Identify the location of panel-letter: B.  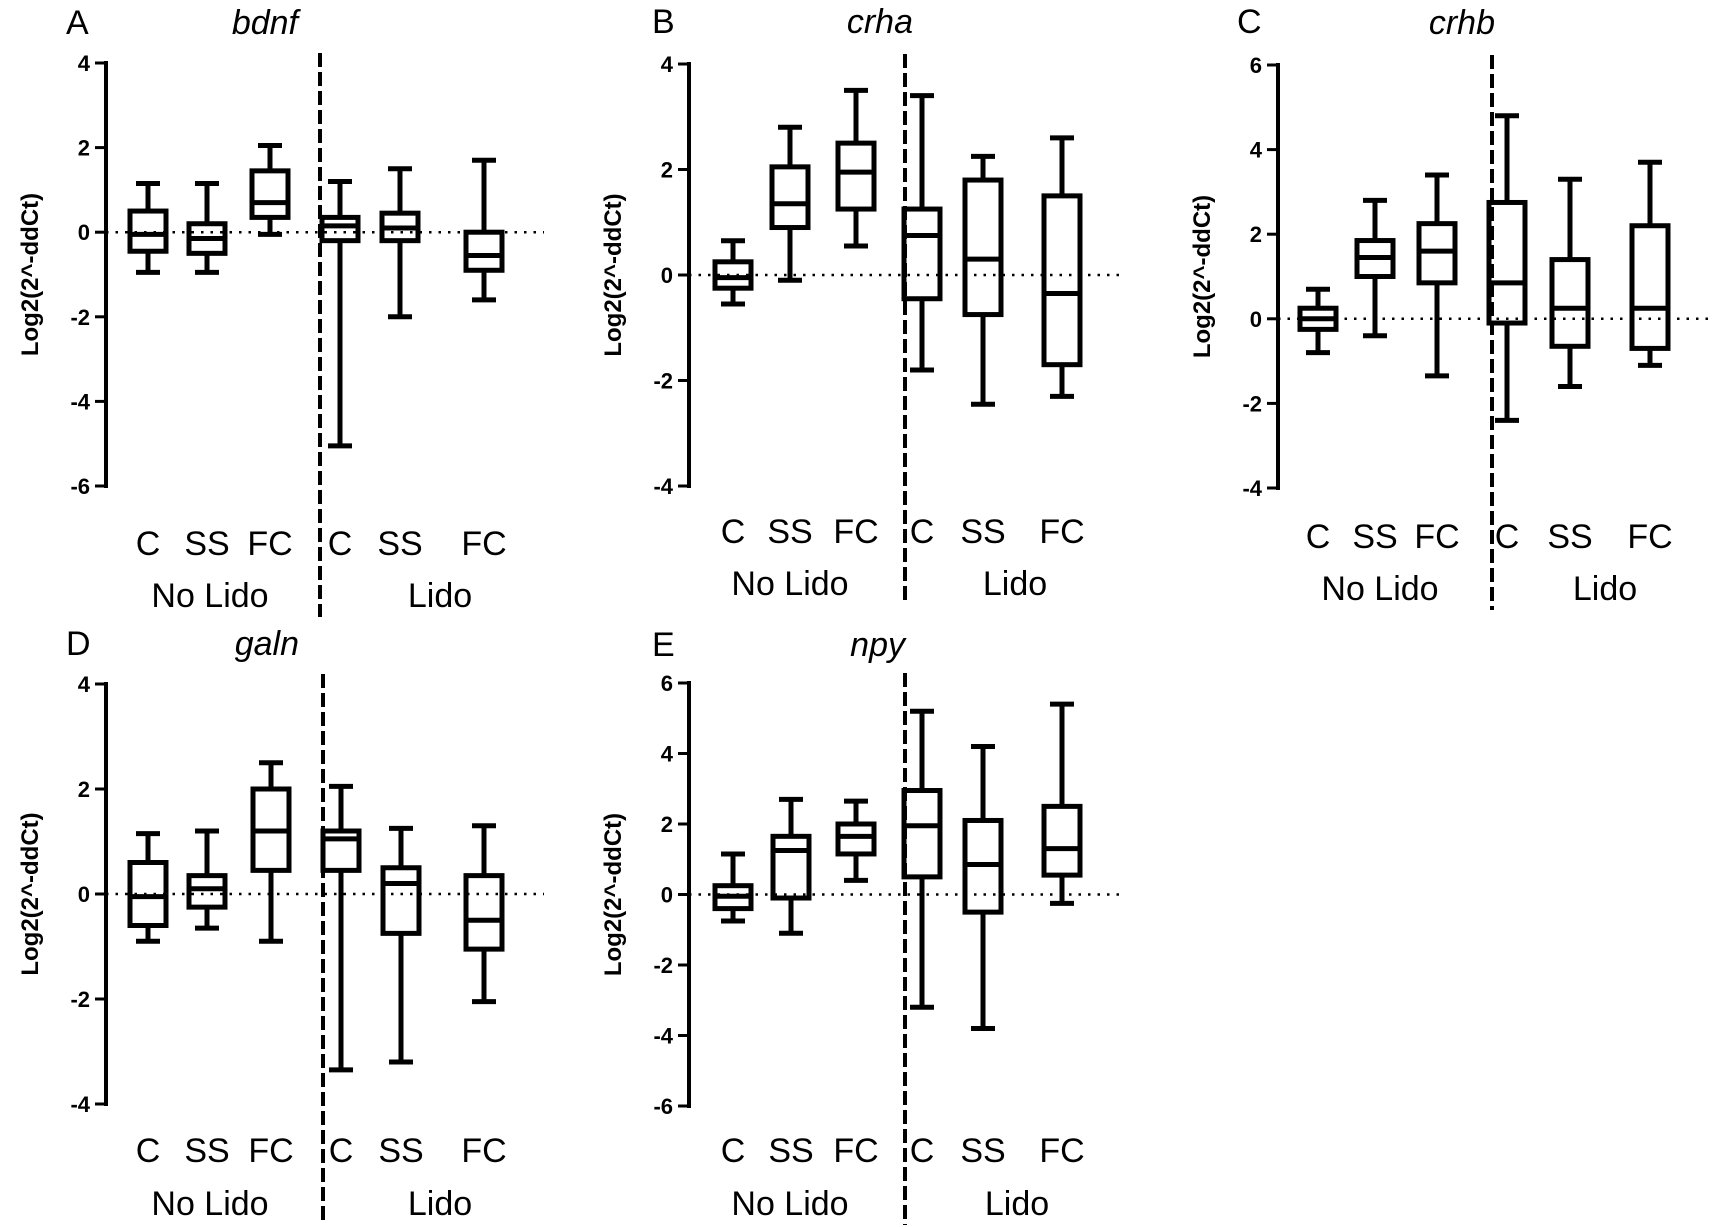
(663, 22).